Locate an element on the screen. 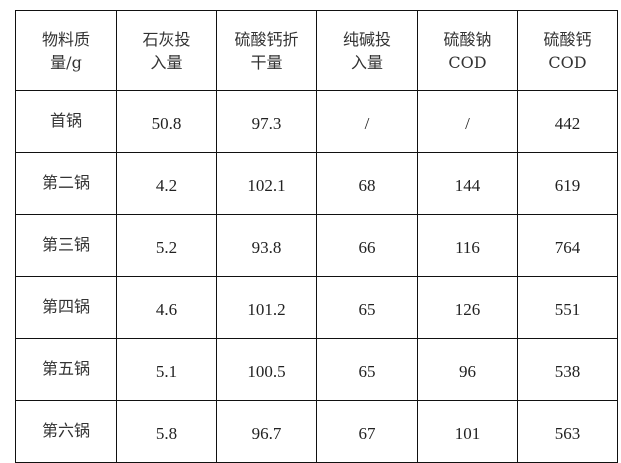  row-label: 第五锅 is located at coordinates (66, 369).